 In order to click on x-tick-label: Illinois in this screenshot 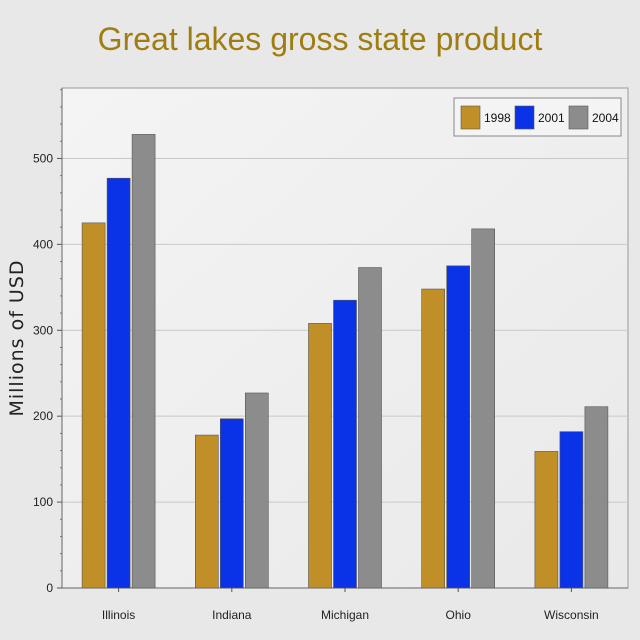, I will do `click(118, 615)`.